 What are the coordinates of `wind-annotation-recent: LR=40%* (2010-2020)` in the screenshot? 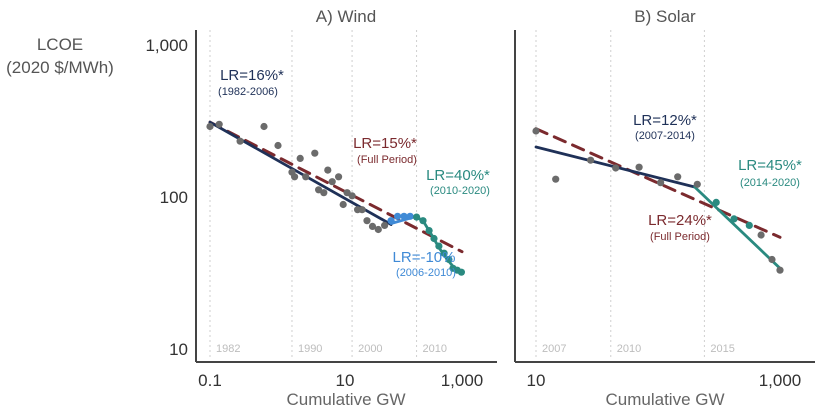 It's located at (458, 182).